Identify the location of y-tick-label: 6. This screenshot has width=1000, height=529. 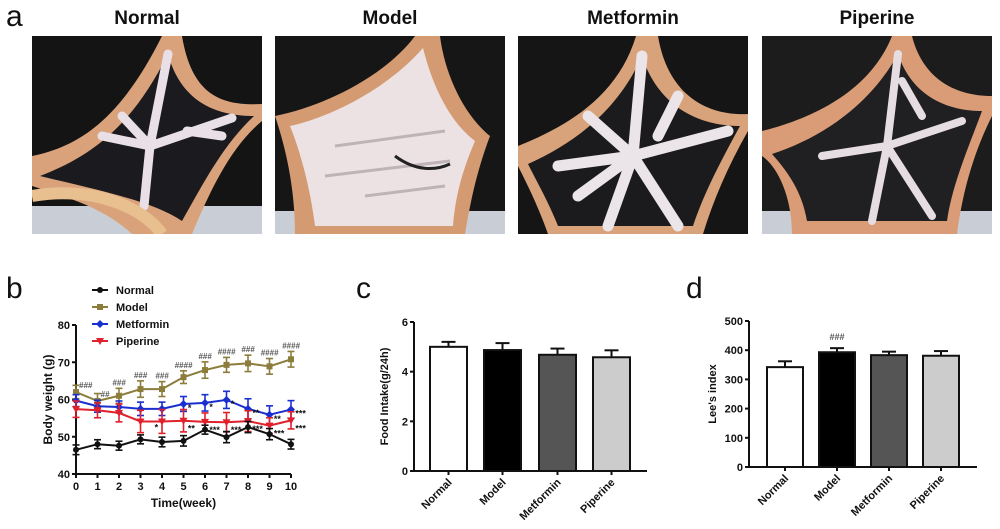
(405, 323).